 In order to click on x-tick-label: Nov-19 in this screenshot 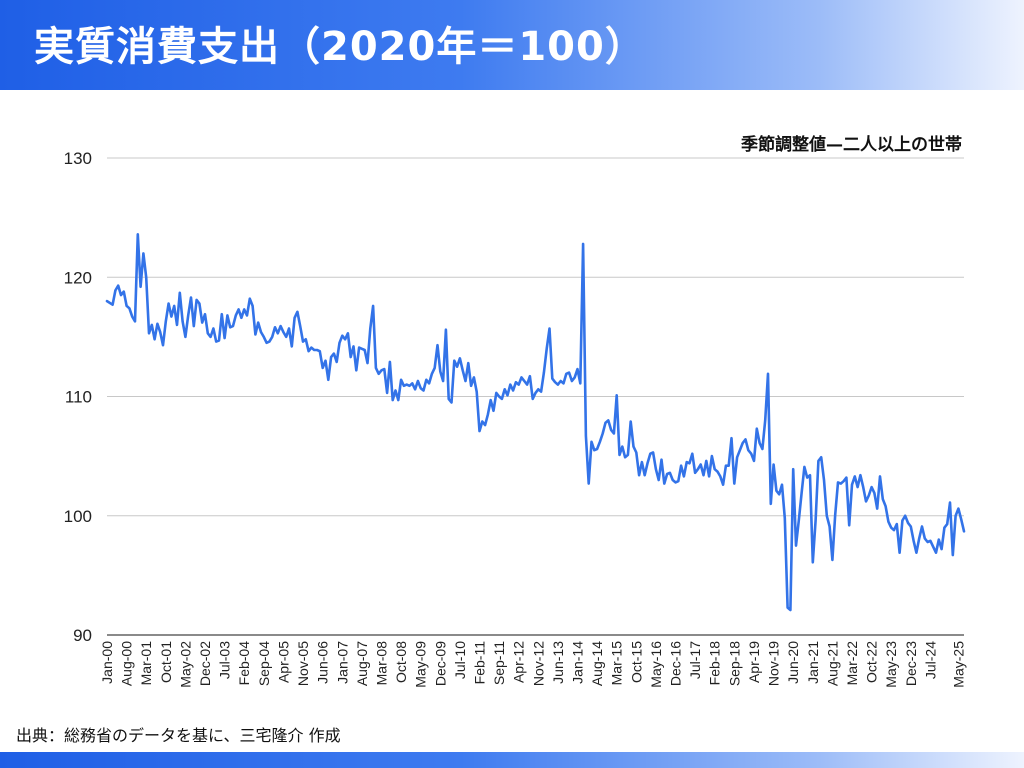, I will do `click(774, 663)`.